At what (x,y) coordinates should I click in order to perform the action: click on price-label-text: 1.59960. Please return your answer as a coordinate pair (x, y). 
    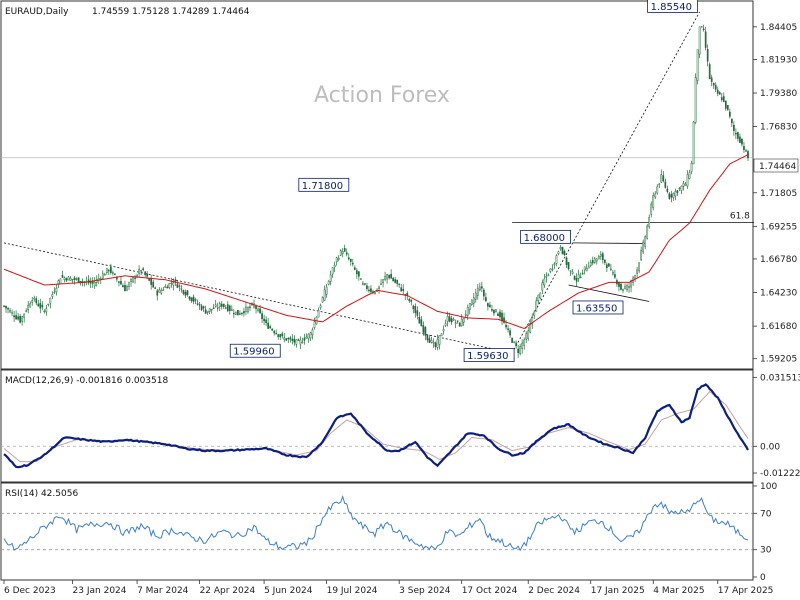
    Looking at the image, I should click on (253, 352).